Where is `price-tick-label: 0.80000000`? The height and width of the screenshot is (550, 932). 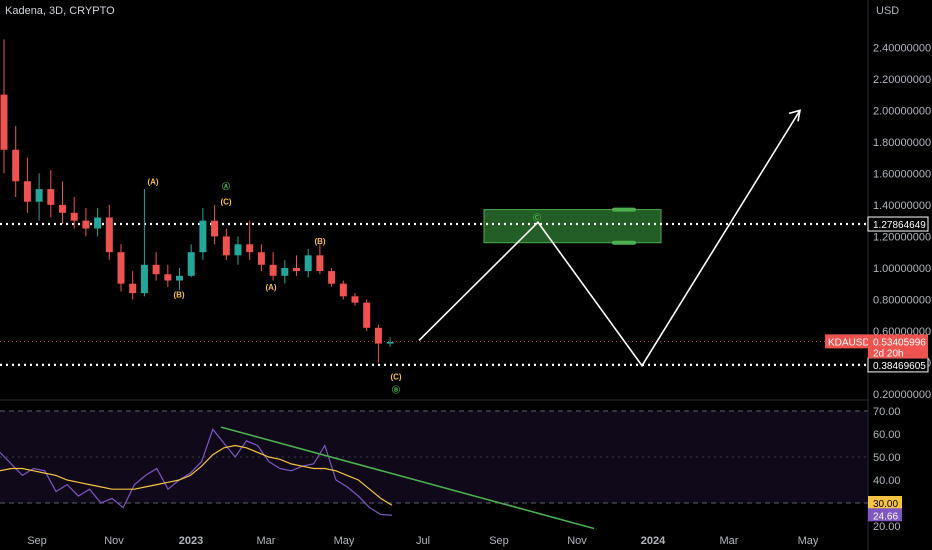
price-tick-label: 0.80000000 is located at coordinates (902, 300).